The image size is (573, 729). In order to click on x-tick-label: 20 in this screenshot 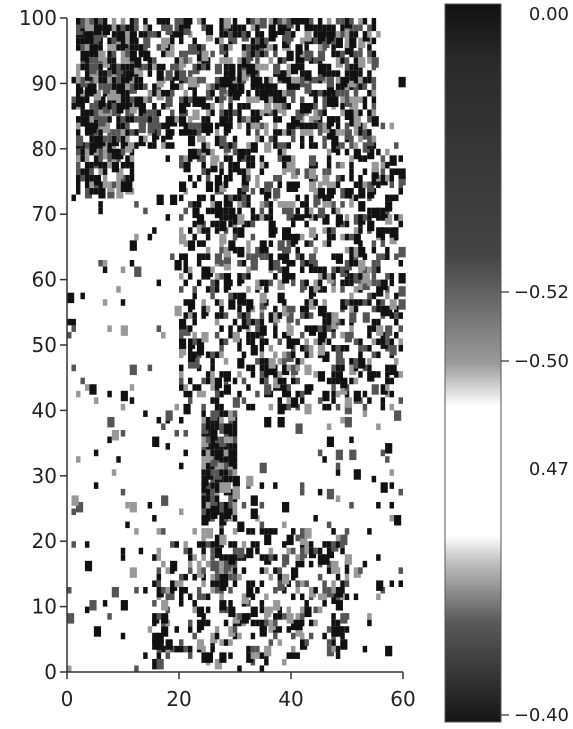, I will do `click(178, 699)`.